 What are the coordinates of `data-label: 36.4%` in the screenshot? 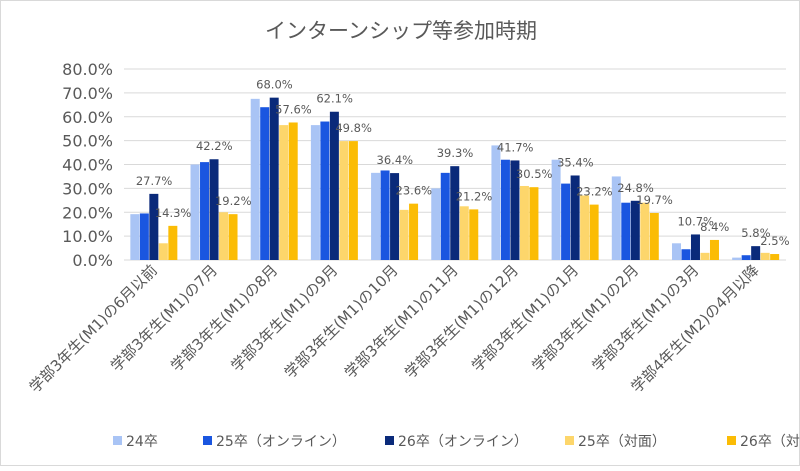 It's located at (395, 160).